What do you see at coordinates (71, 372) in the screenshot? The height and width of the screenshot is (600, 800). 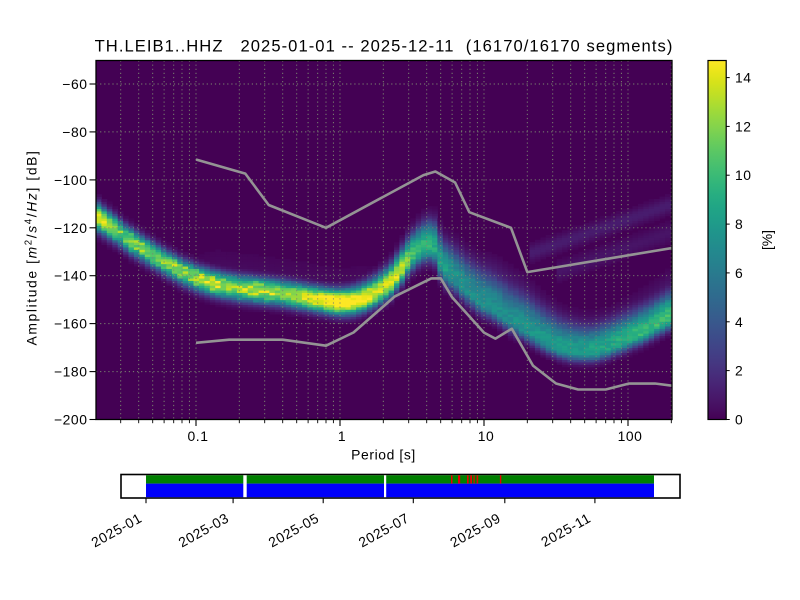 I see `svg-text: −180` at bounding box center [71, 372].